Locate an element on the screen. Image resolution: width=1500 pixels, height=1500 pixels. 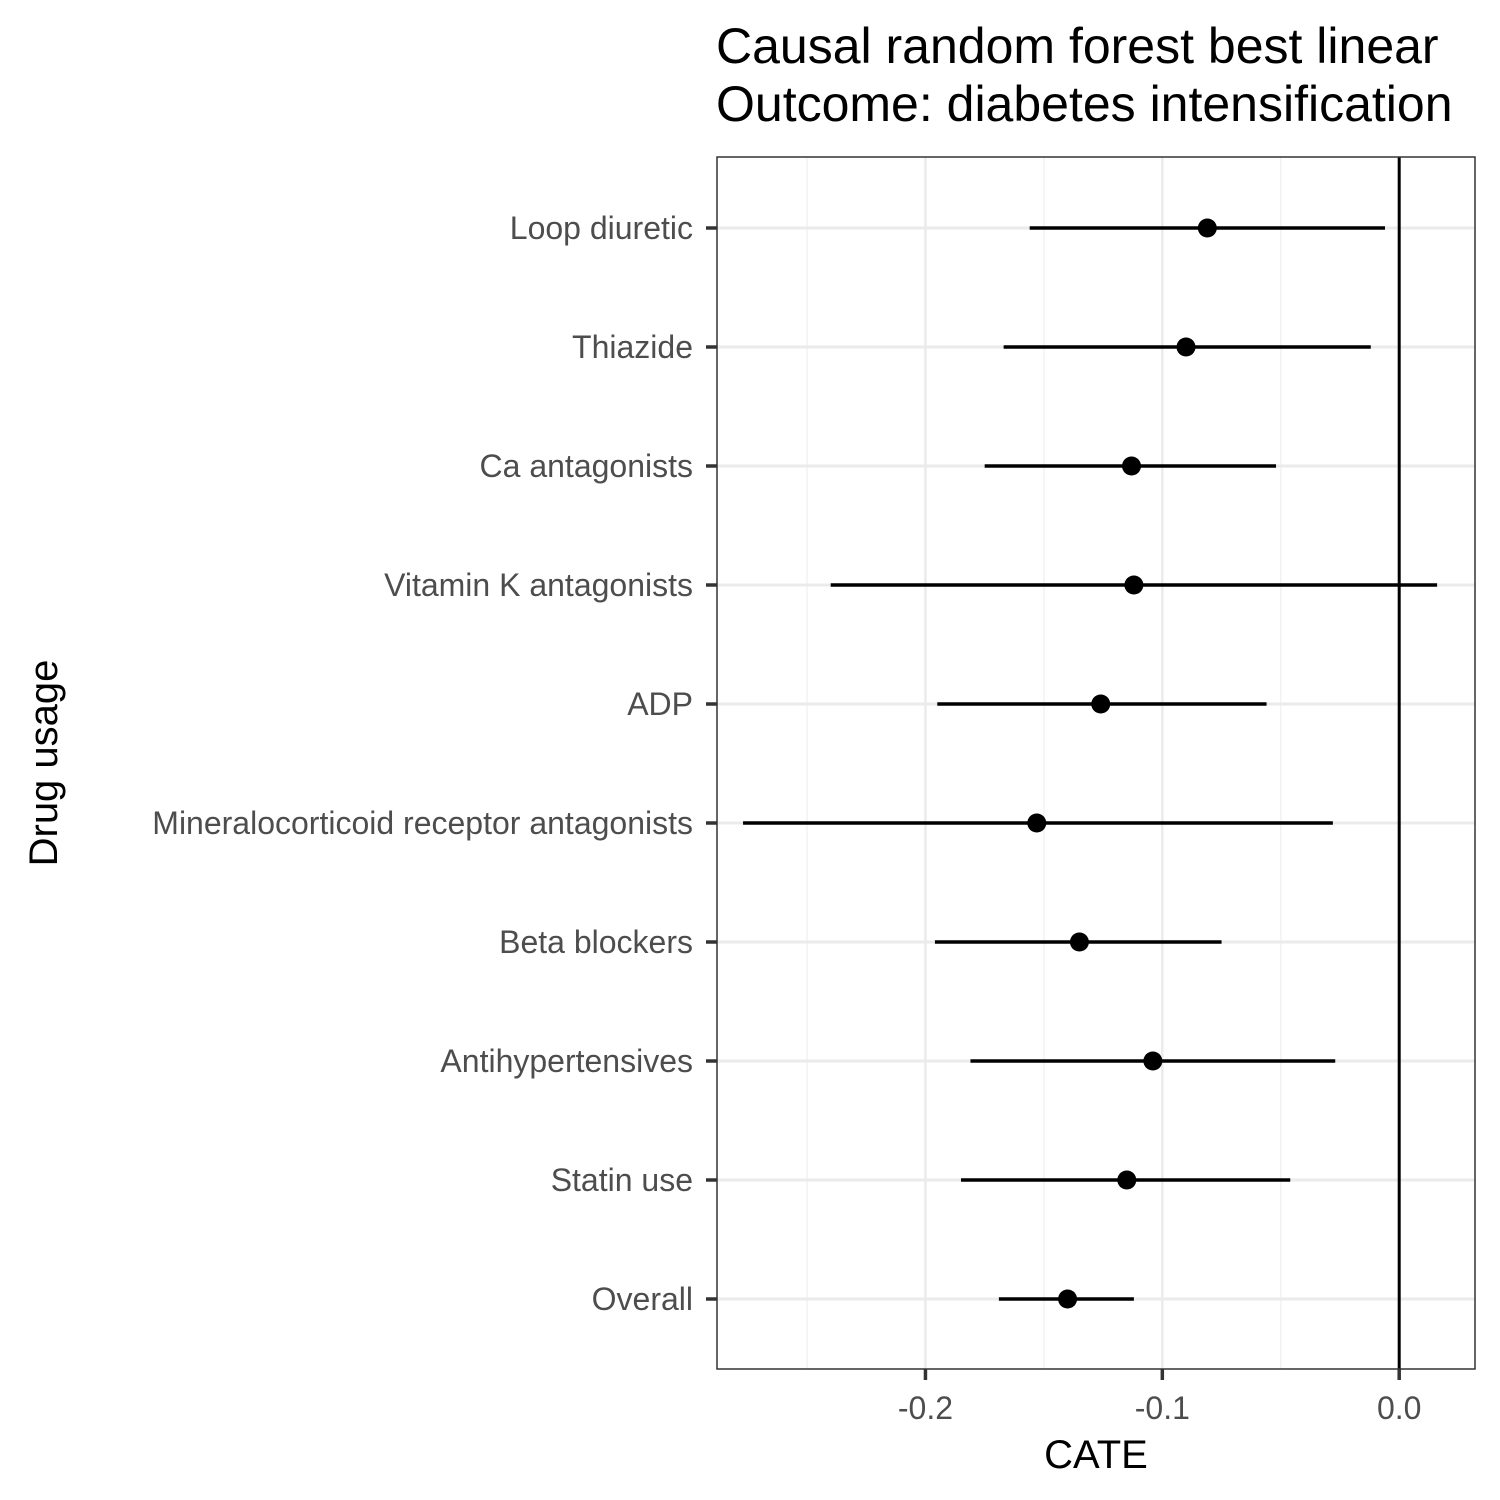
y-tick-label: Mineralocorticoid receptor antagonists is located at coordinates (422, 823).